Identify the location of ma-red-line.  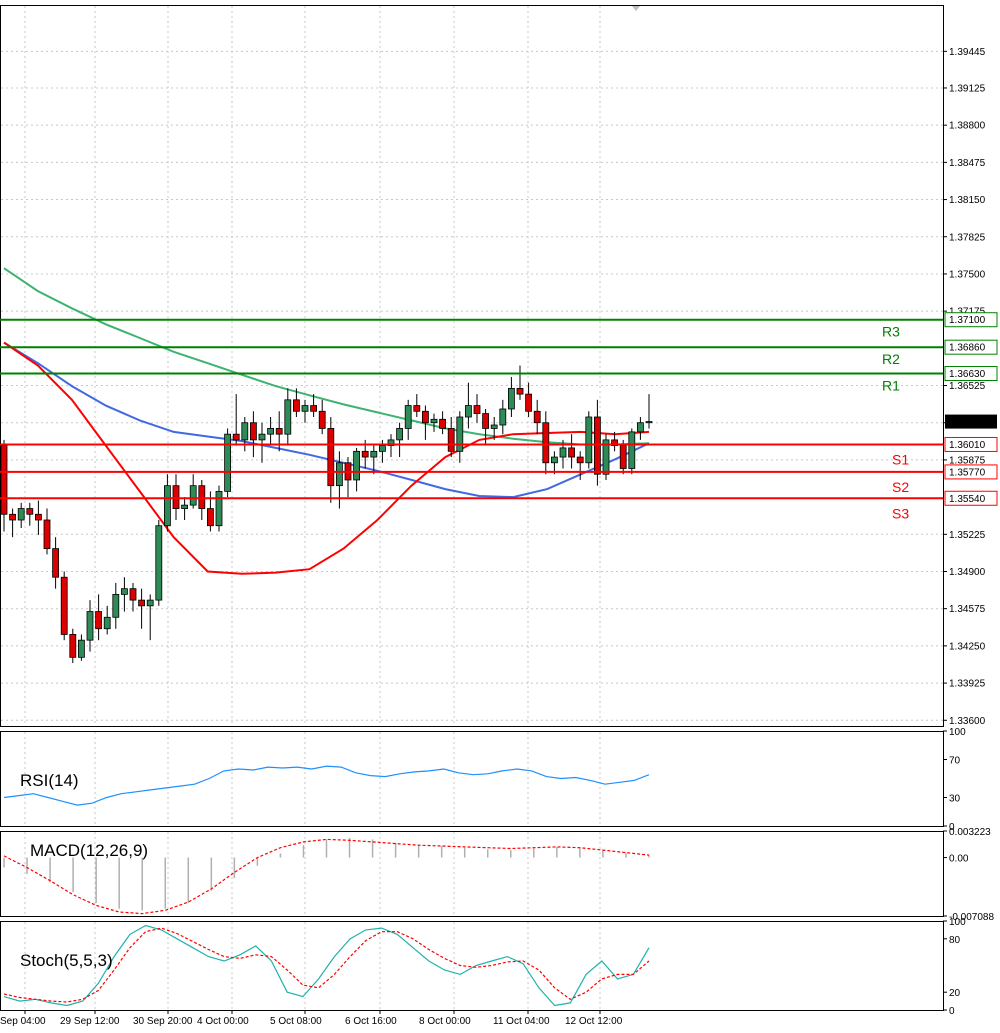
(326, 458).